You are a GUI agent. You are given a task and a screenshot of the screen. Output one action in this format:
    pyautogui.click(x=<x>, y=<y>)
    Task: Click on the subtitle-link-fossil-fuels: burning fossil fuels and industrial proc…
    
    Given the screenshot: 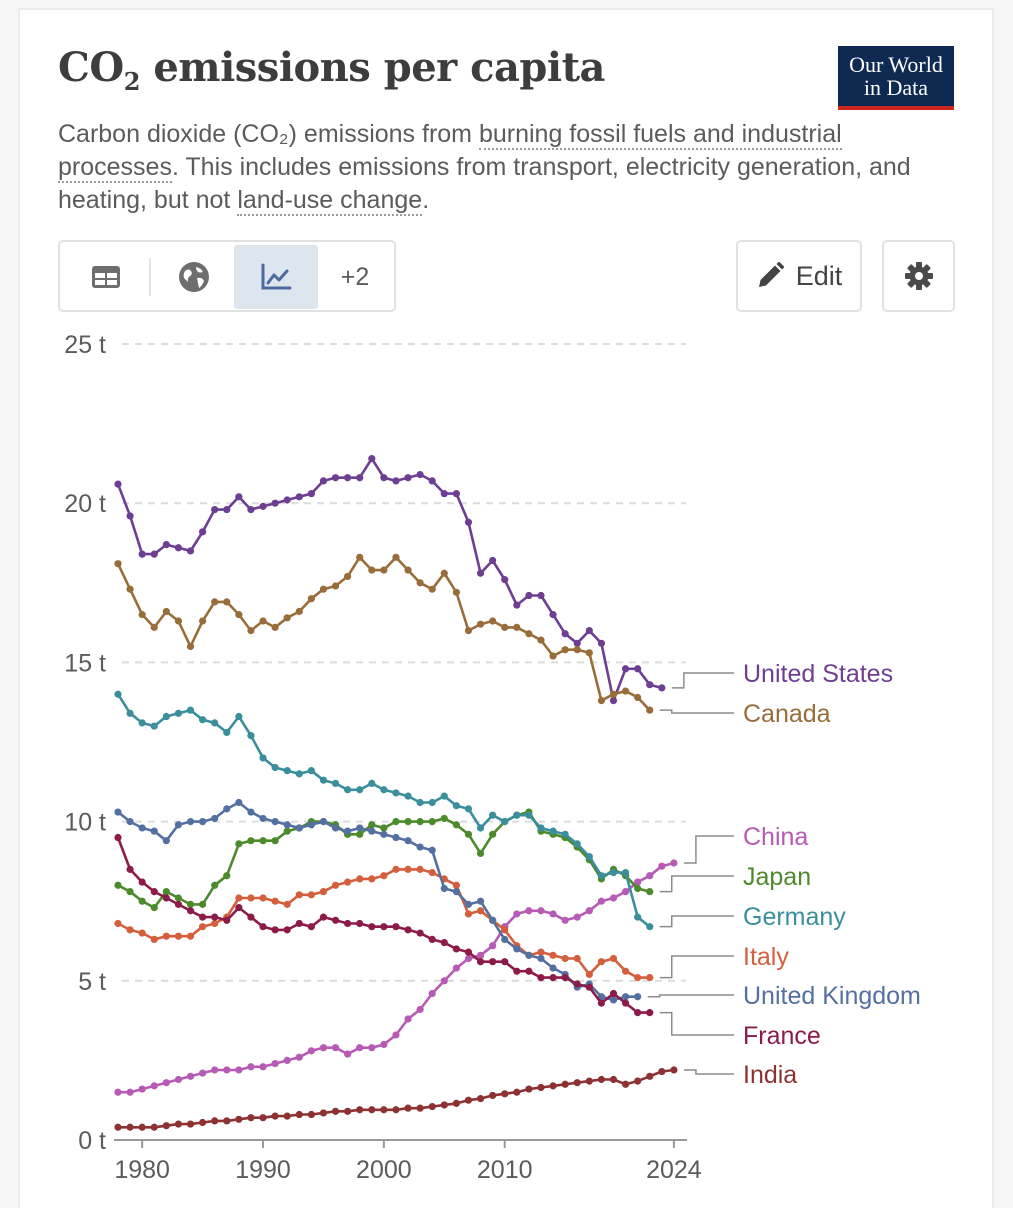 What is the action you would take?
    pyautogui.click(x=450, y=151)
    